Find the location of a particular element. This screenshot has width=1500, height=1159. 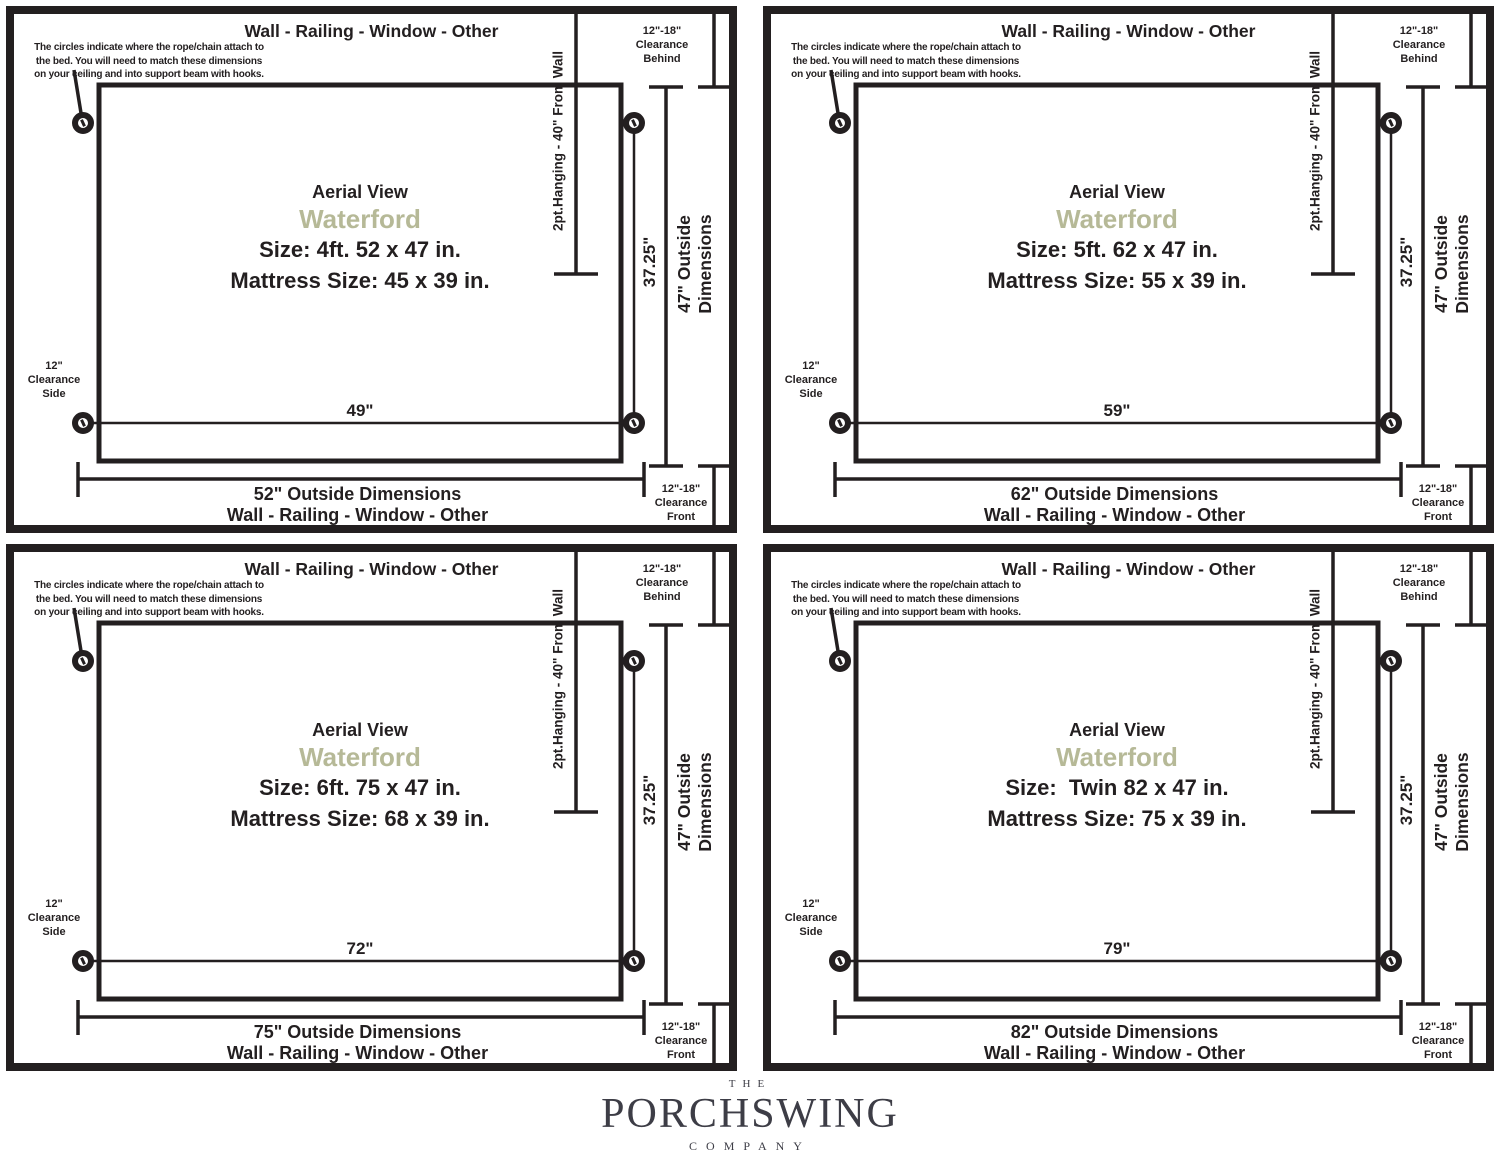

mattress-size-label: Mattress Size: 55 x 39 in. is located at coordinates (1117, 280).